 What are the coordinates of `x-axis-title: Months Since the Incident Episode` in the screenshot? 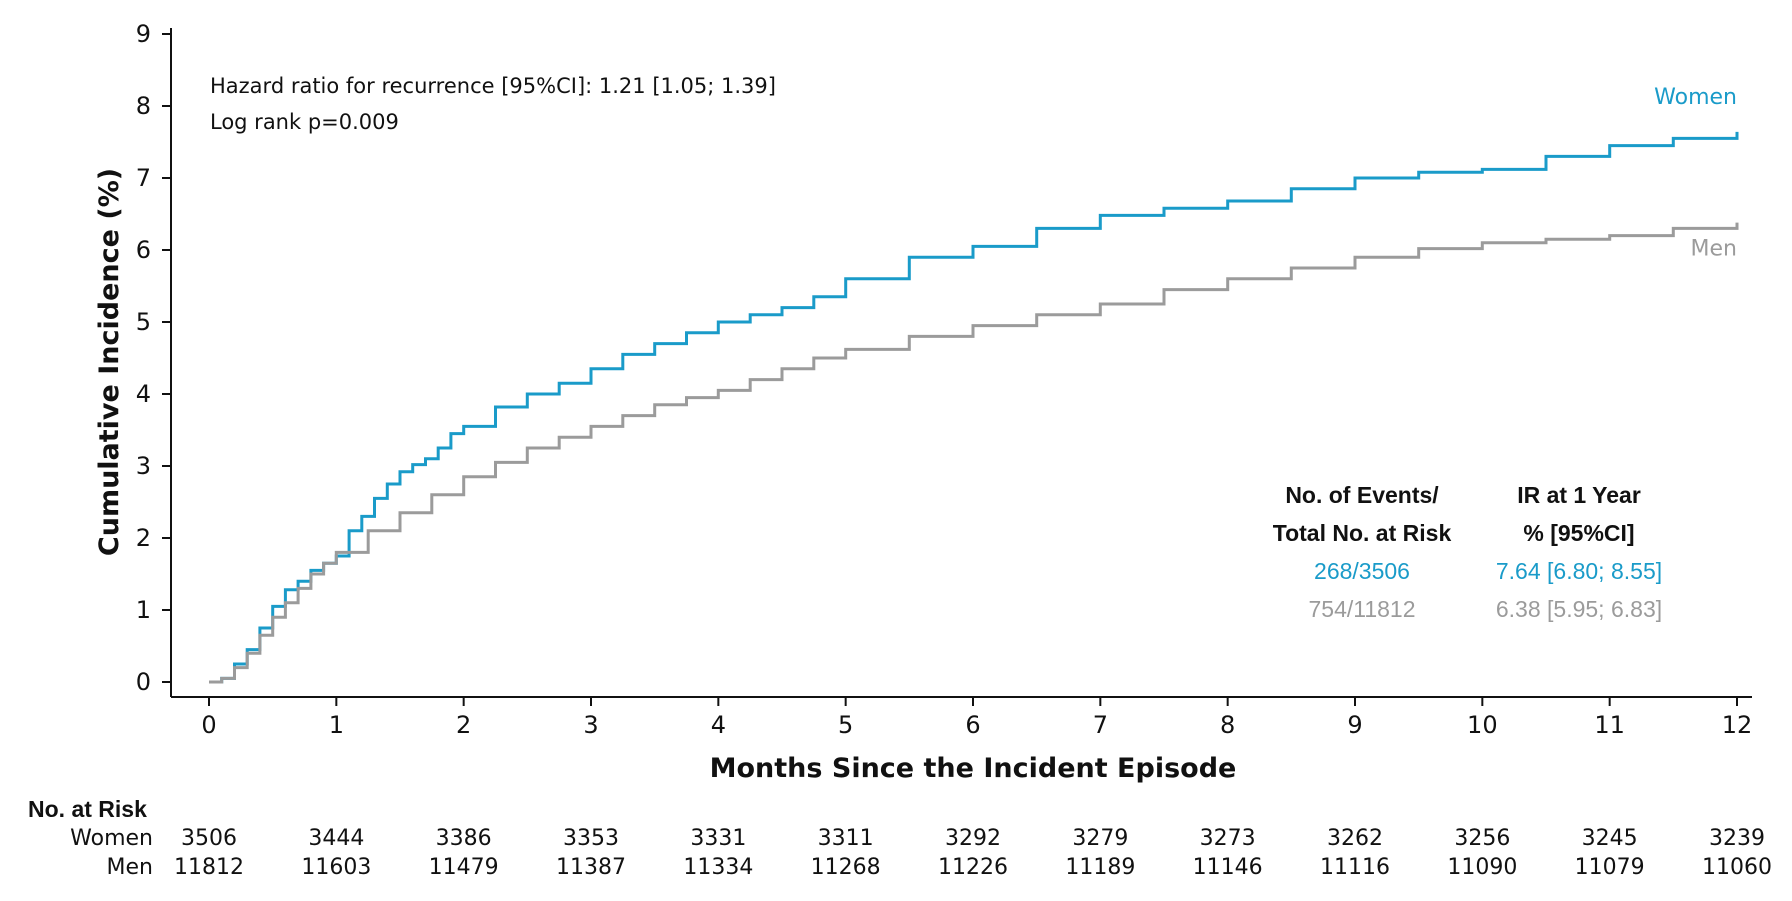 It's located at (973, 768).